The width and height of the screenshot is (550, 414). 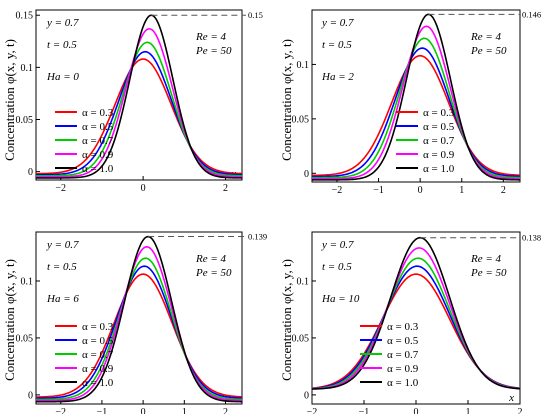 What do you see at coordinates (25, 16) in the screenshot?
I see `y-tick-label: 0.15` at bounding box center [25, 16].